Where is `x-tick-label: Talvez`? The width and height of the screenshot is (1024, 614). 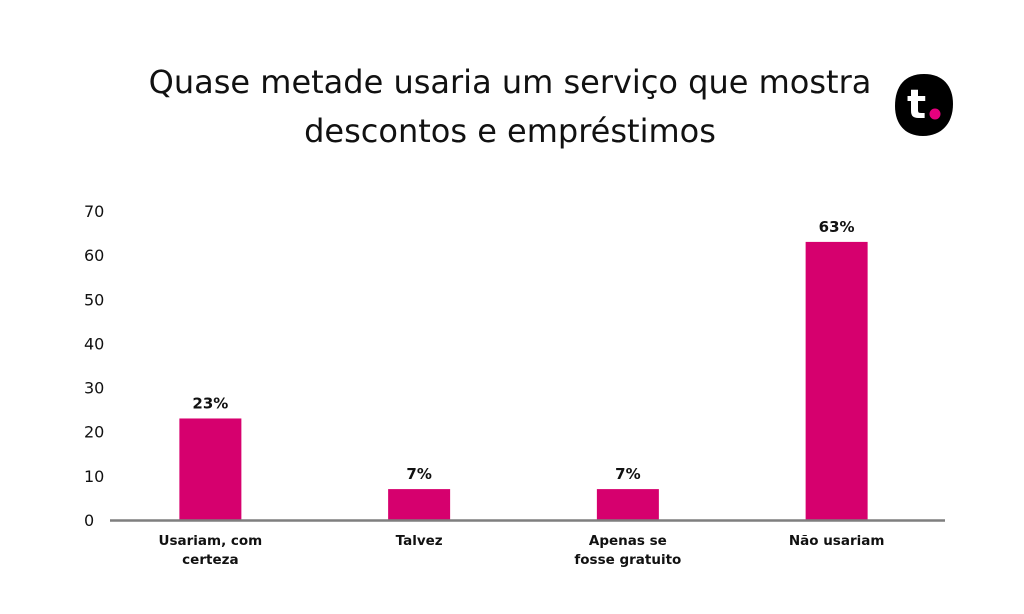
x-tick-label: Talvez is located at coordinates (419, 541).